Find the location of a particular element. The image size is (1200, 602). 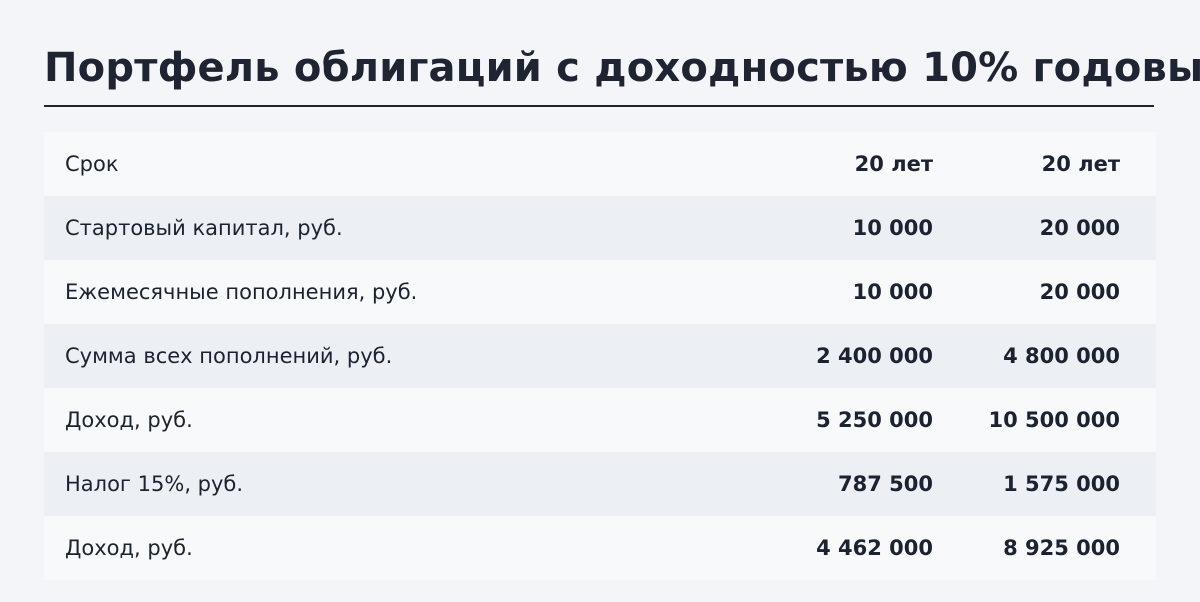

value-column-2: 8 925 000 is located at coordinates (1061, 548).